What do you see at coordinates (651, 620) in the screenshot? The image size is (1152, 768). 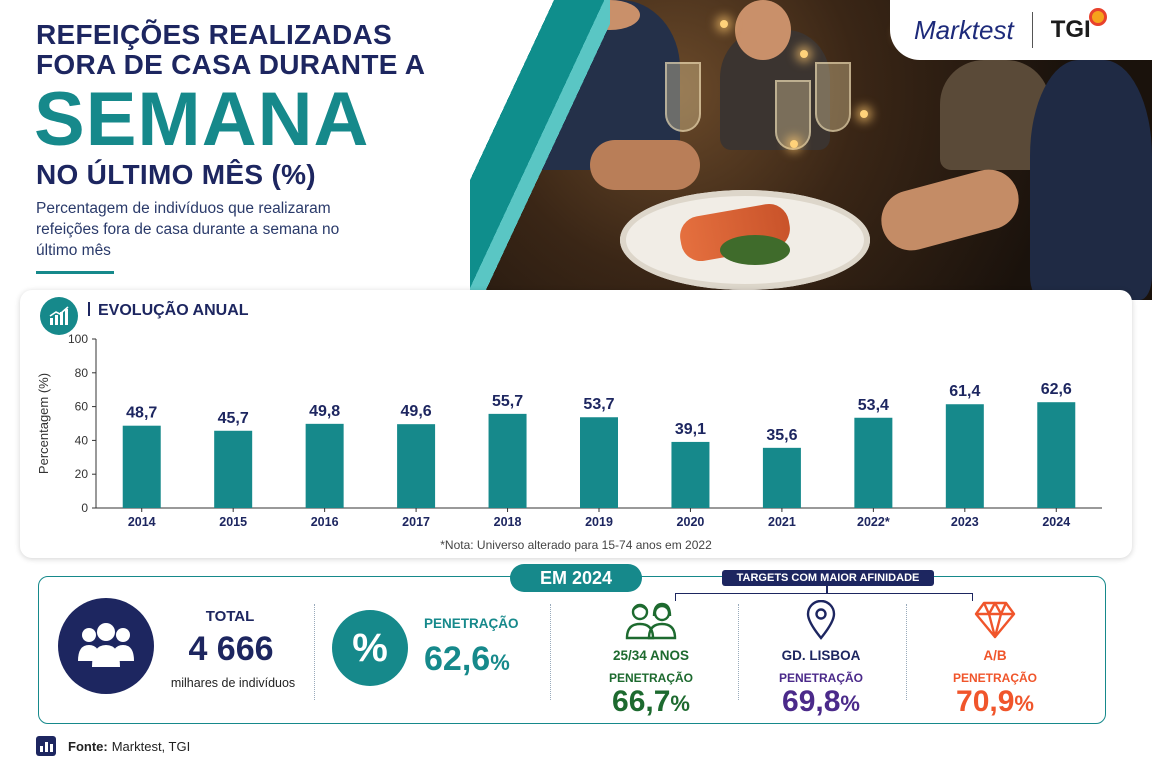 I see `couple-icon` at bounding box center [651, 620].